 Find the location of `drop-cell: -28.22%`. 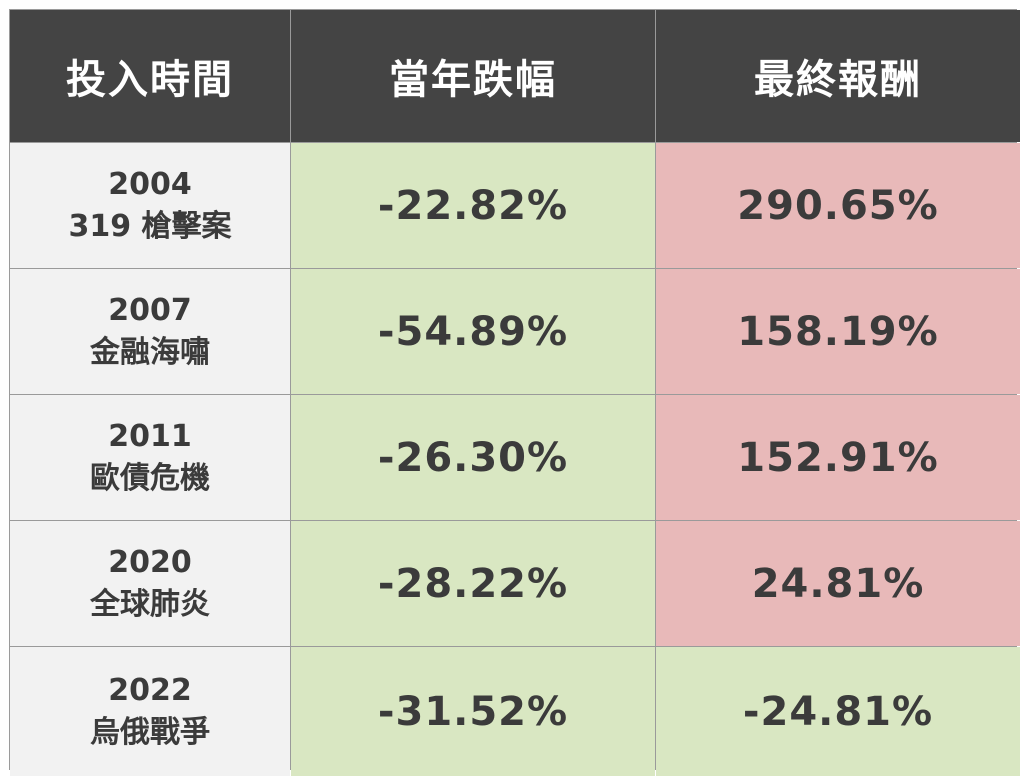

drop-cell: -28.22% is located at coordinates (473, 583).